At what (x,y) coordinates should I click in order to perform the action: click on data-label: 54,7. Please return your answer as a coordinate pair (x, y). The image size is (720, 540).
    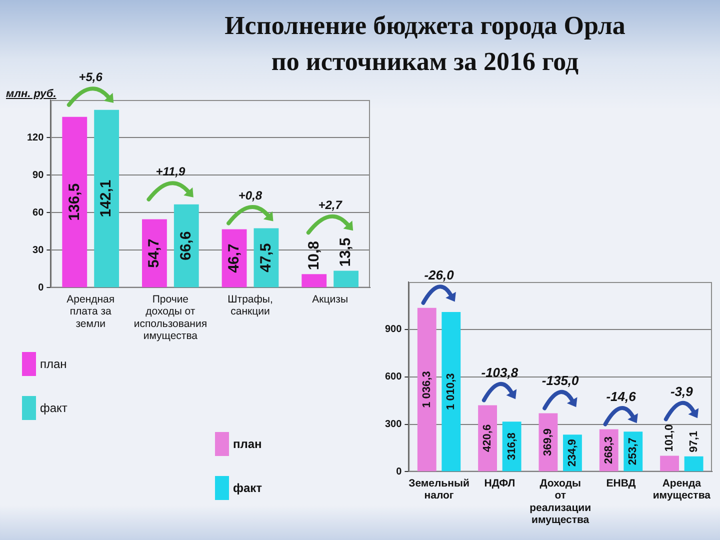
    Looking at the image, I should click on (154, 253).